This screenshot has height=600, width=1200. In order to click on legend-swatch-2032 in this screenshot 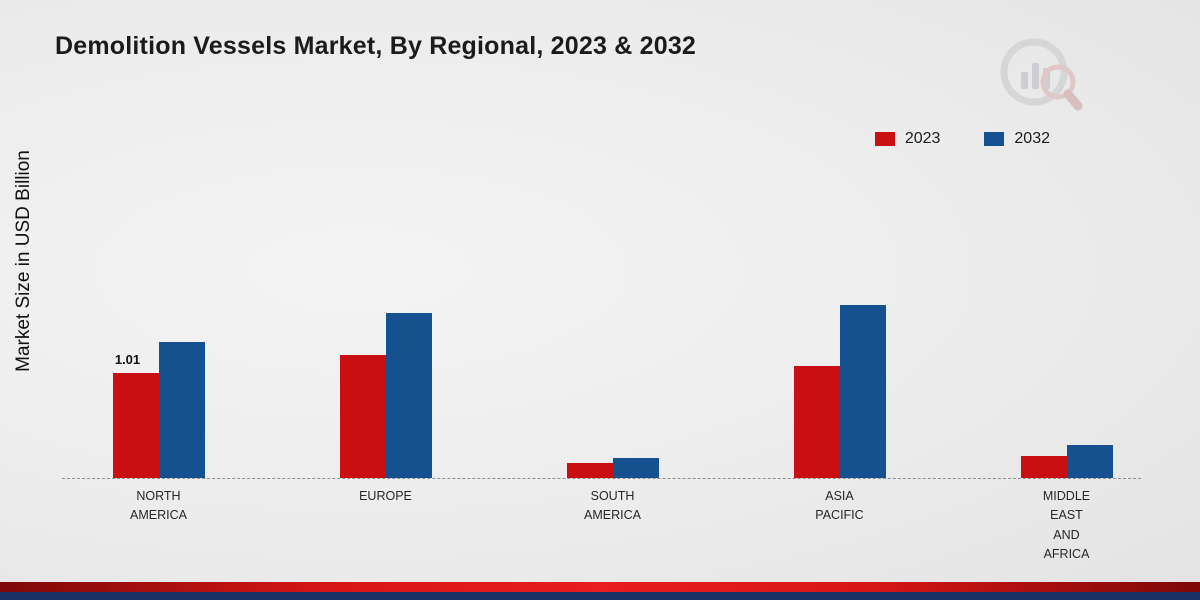, I will do `click(994, 139)`.